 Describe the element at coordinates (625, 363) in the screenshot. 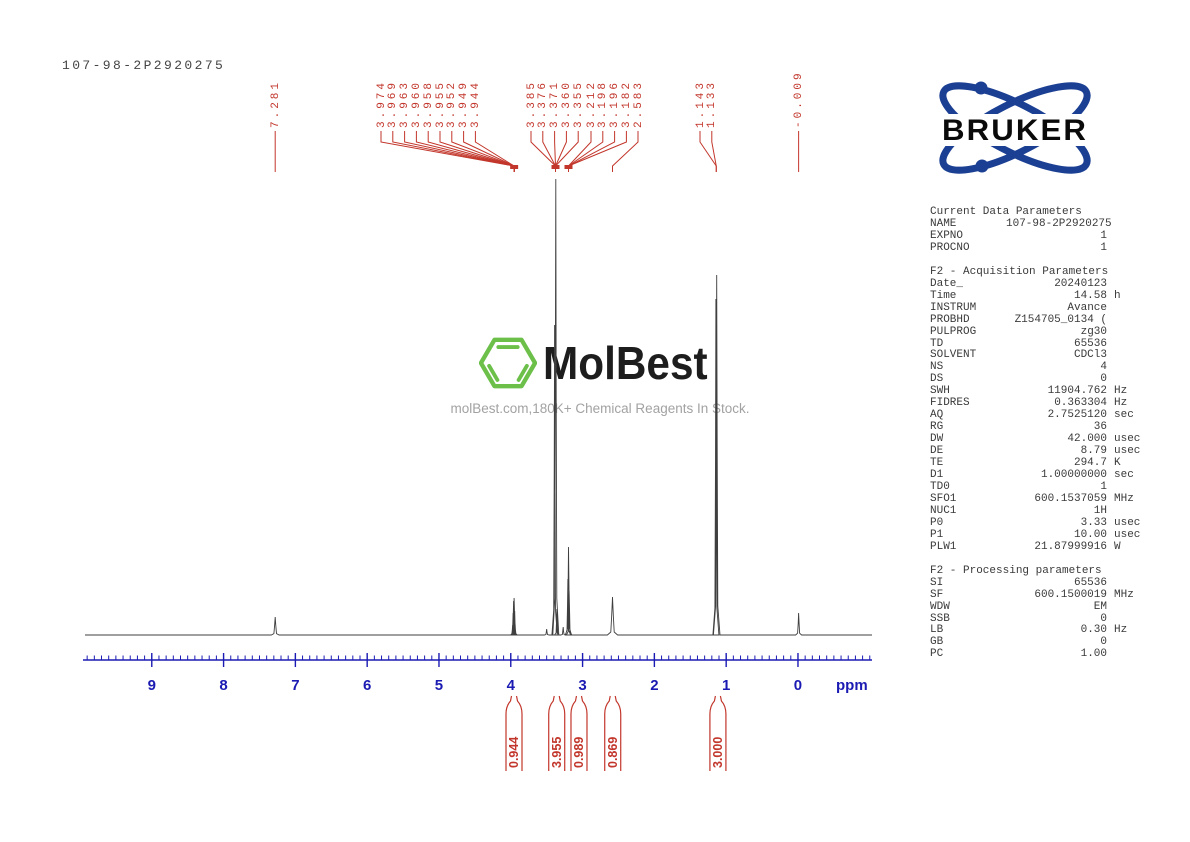

I see `molbest-logo-text: MolBest` at that location.